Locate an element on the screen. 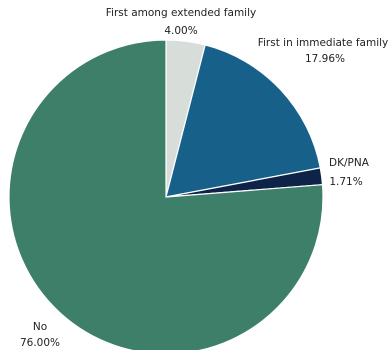 This screenshot has width=391, height=350. slice-value-no: 76.00% is located at coordinates (40, 343).